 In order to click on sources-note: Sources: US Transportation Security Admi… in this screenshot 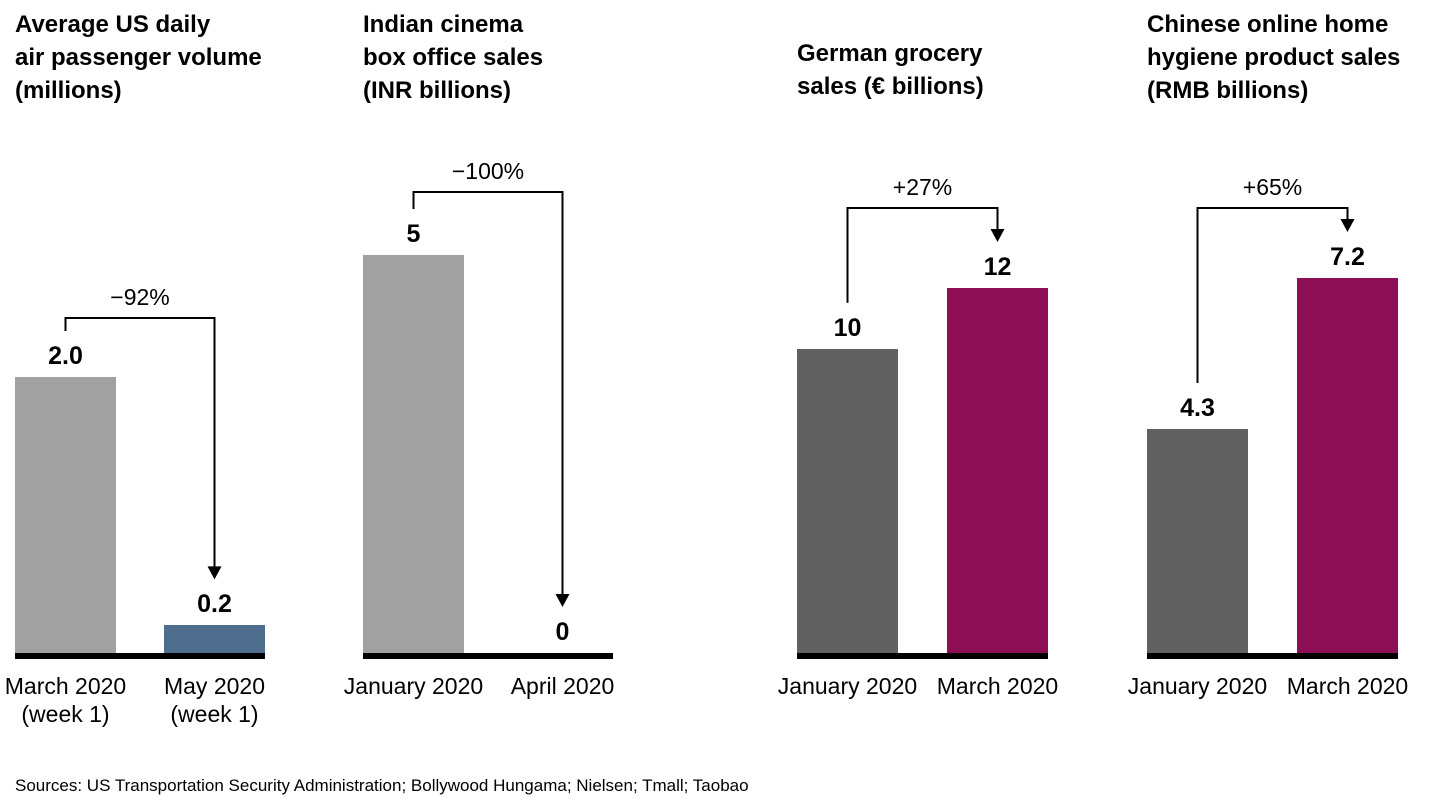, I will do `click(382, 785)`.